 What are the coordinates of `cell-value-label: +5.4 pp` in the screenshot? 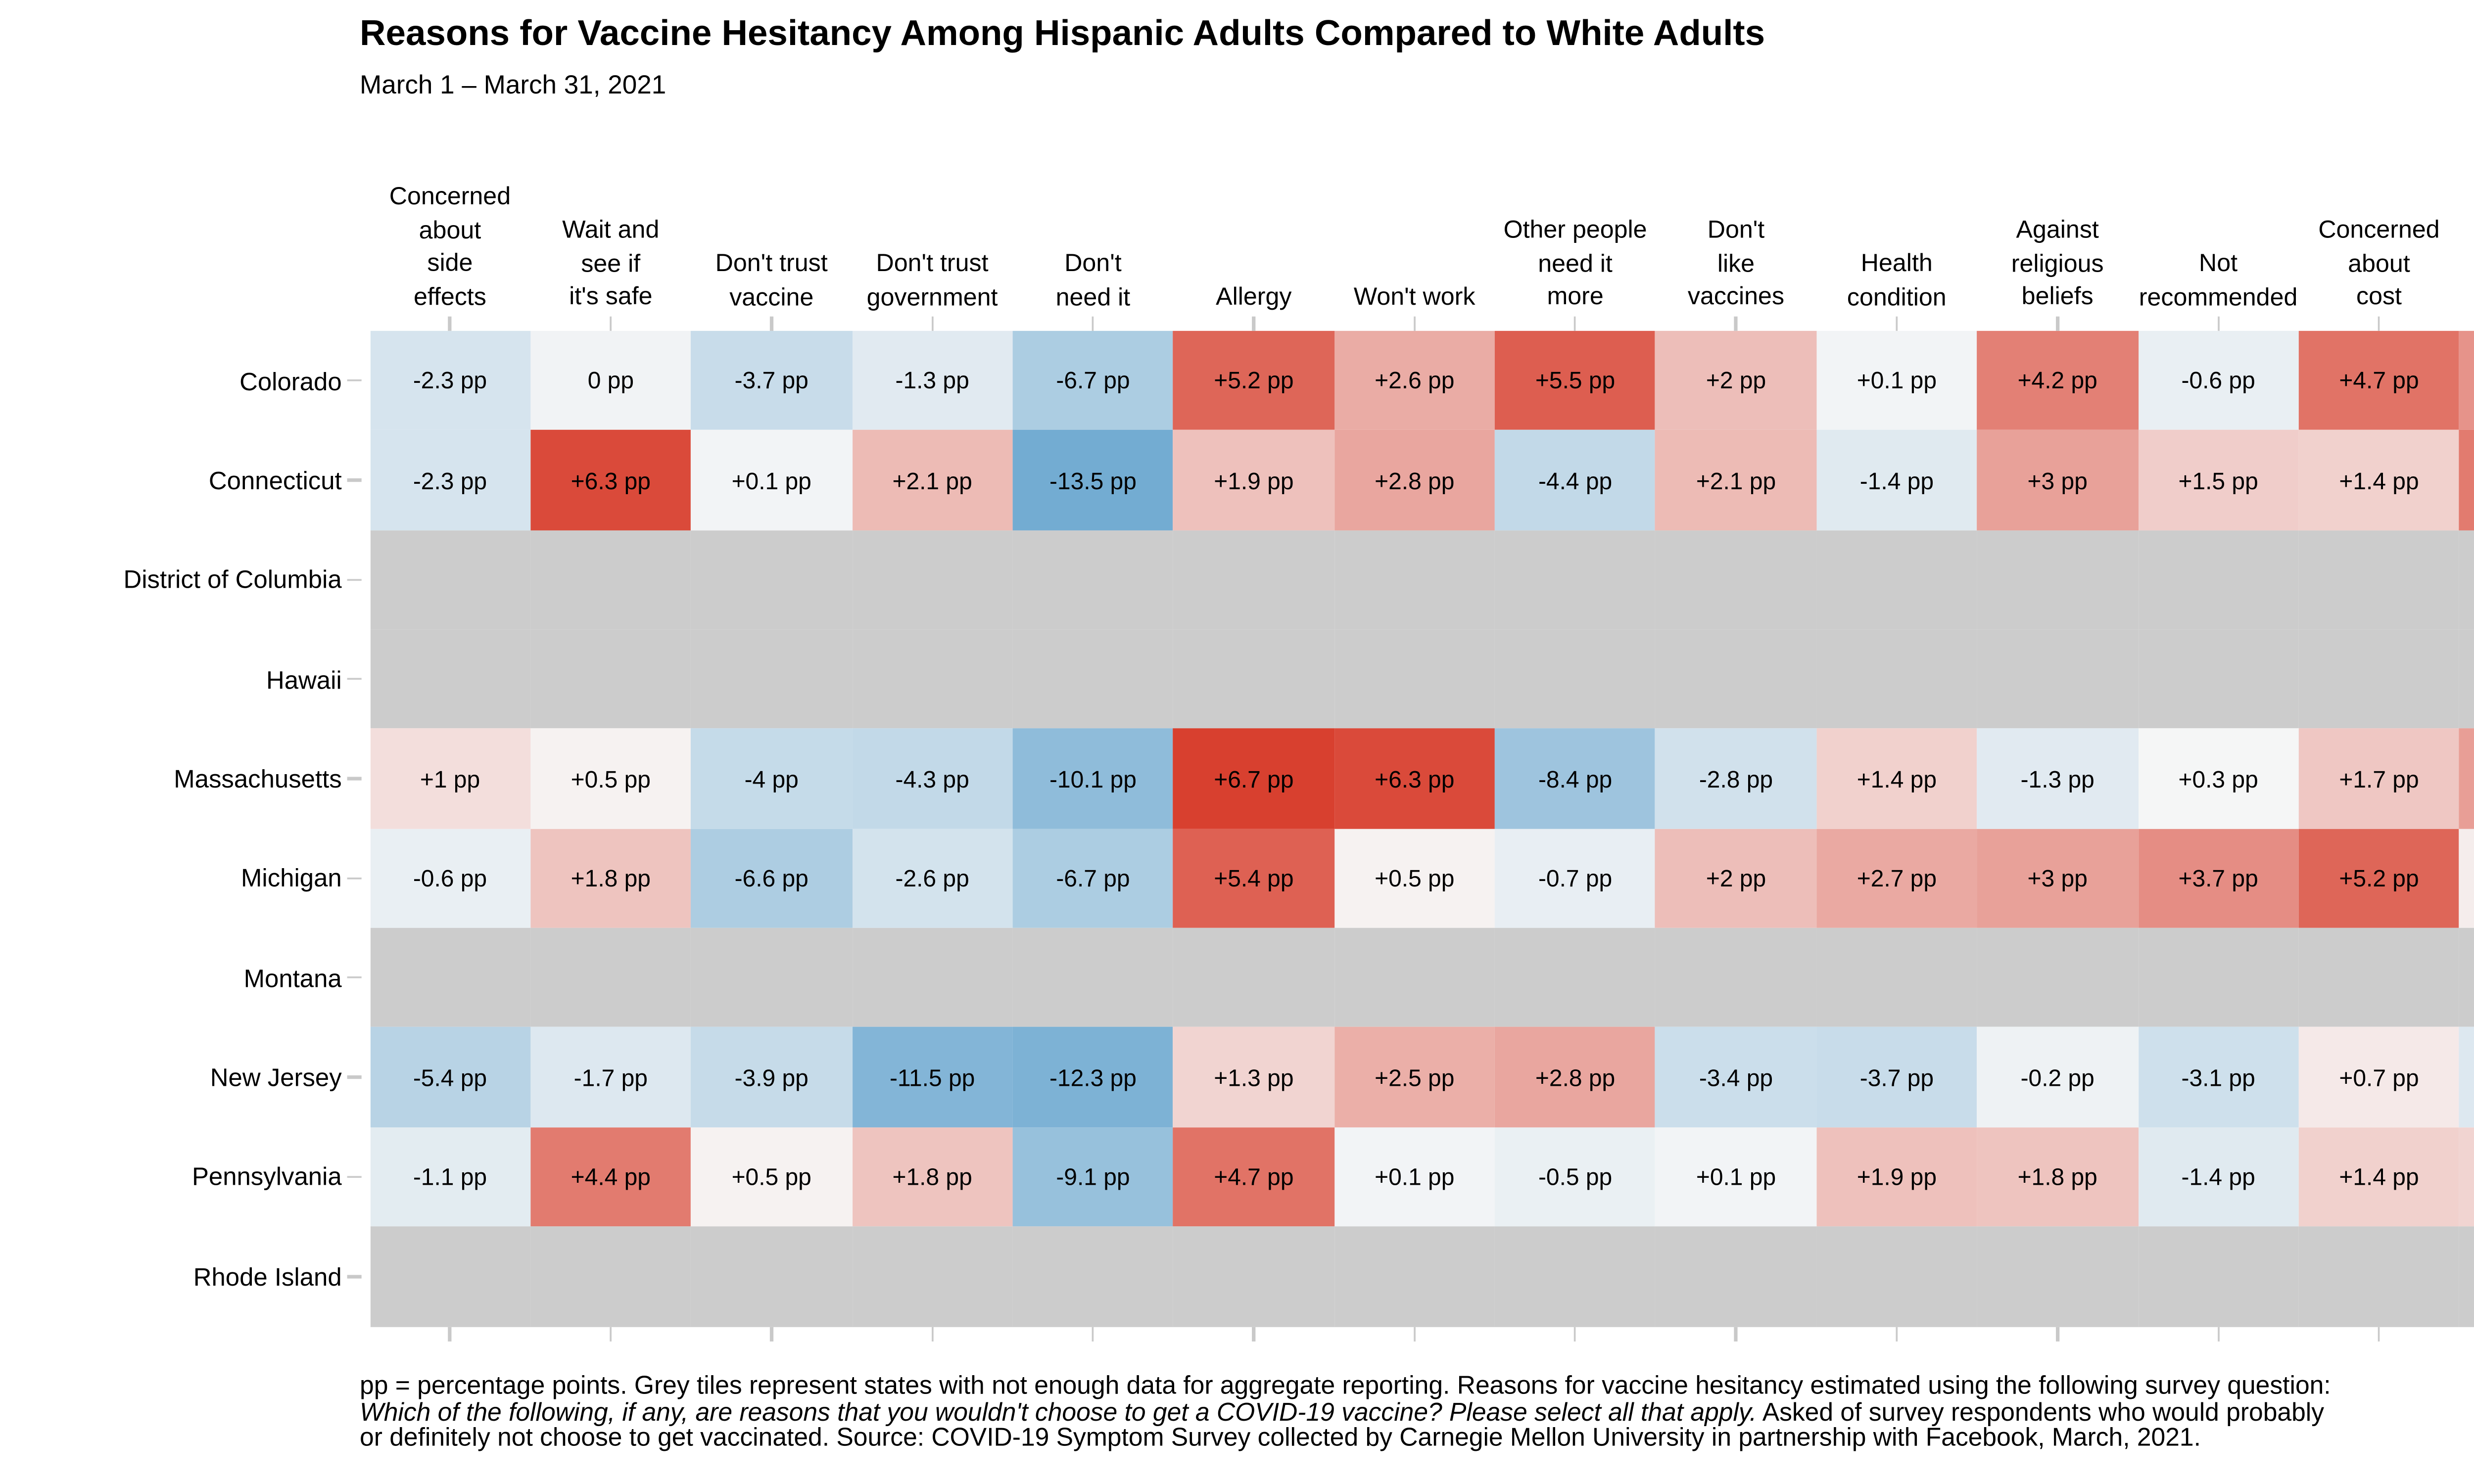 It's located at (1254, 878).